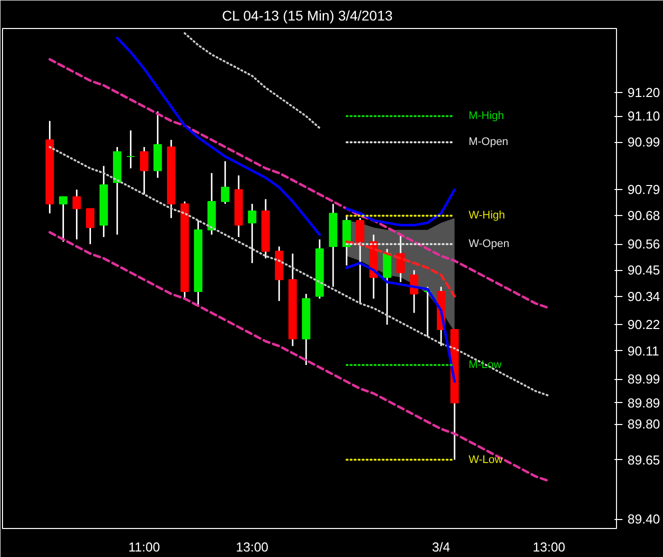  Describe the element at coordinates (487, 216) in the screenshot. I see `series-label: W-High` at that location.